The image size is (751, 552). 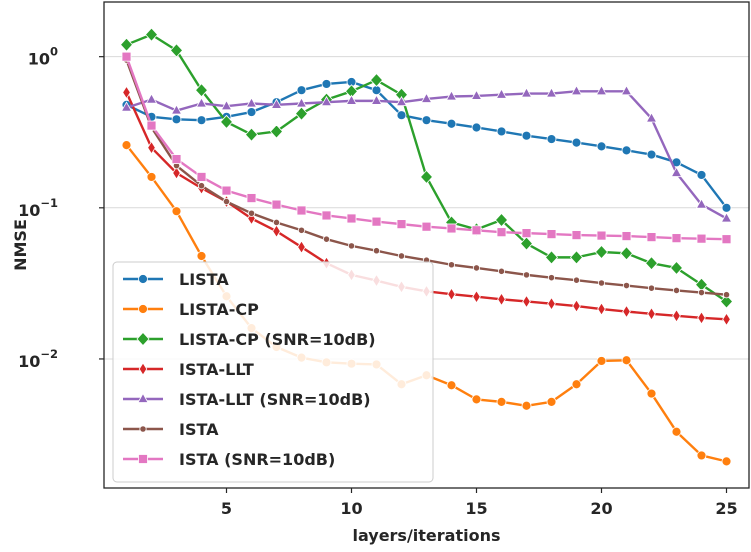 I want to click on y-tick-label: 10⁻¹, so click(x=38, y=208).